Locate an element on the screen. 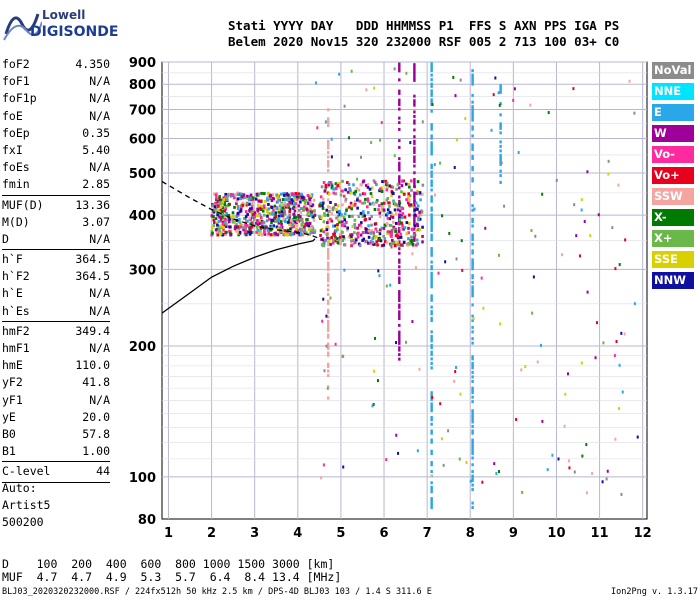  parameter-label: fxI is located at coordinates (12, 149).